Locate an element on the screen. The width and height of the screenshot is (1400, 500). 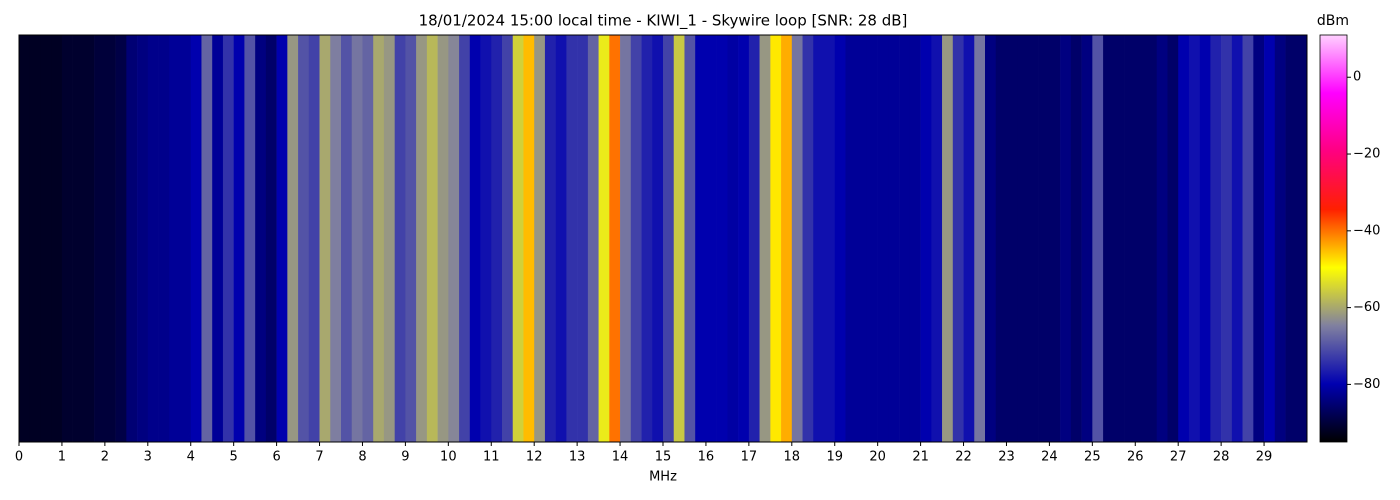
x-tick-label: 24 is located at coordinates (1049, 457).